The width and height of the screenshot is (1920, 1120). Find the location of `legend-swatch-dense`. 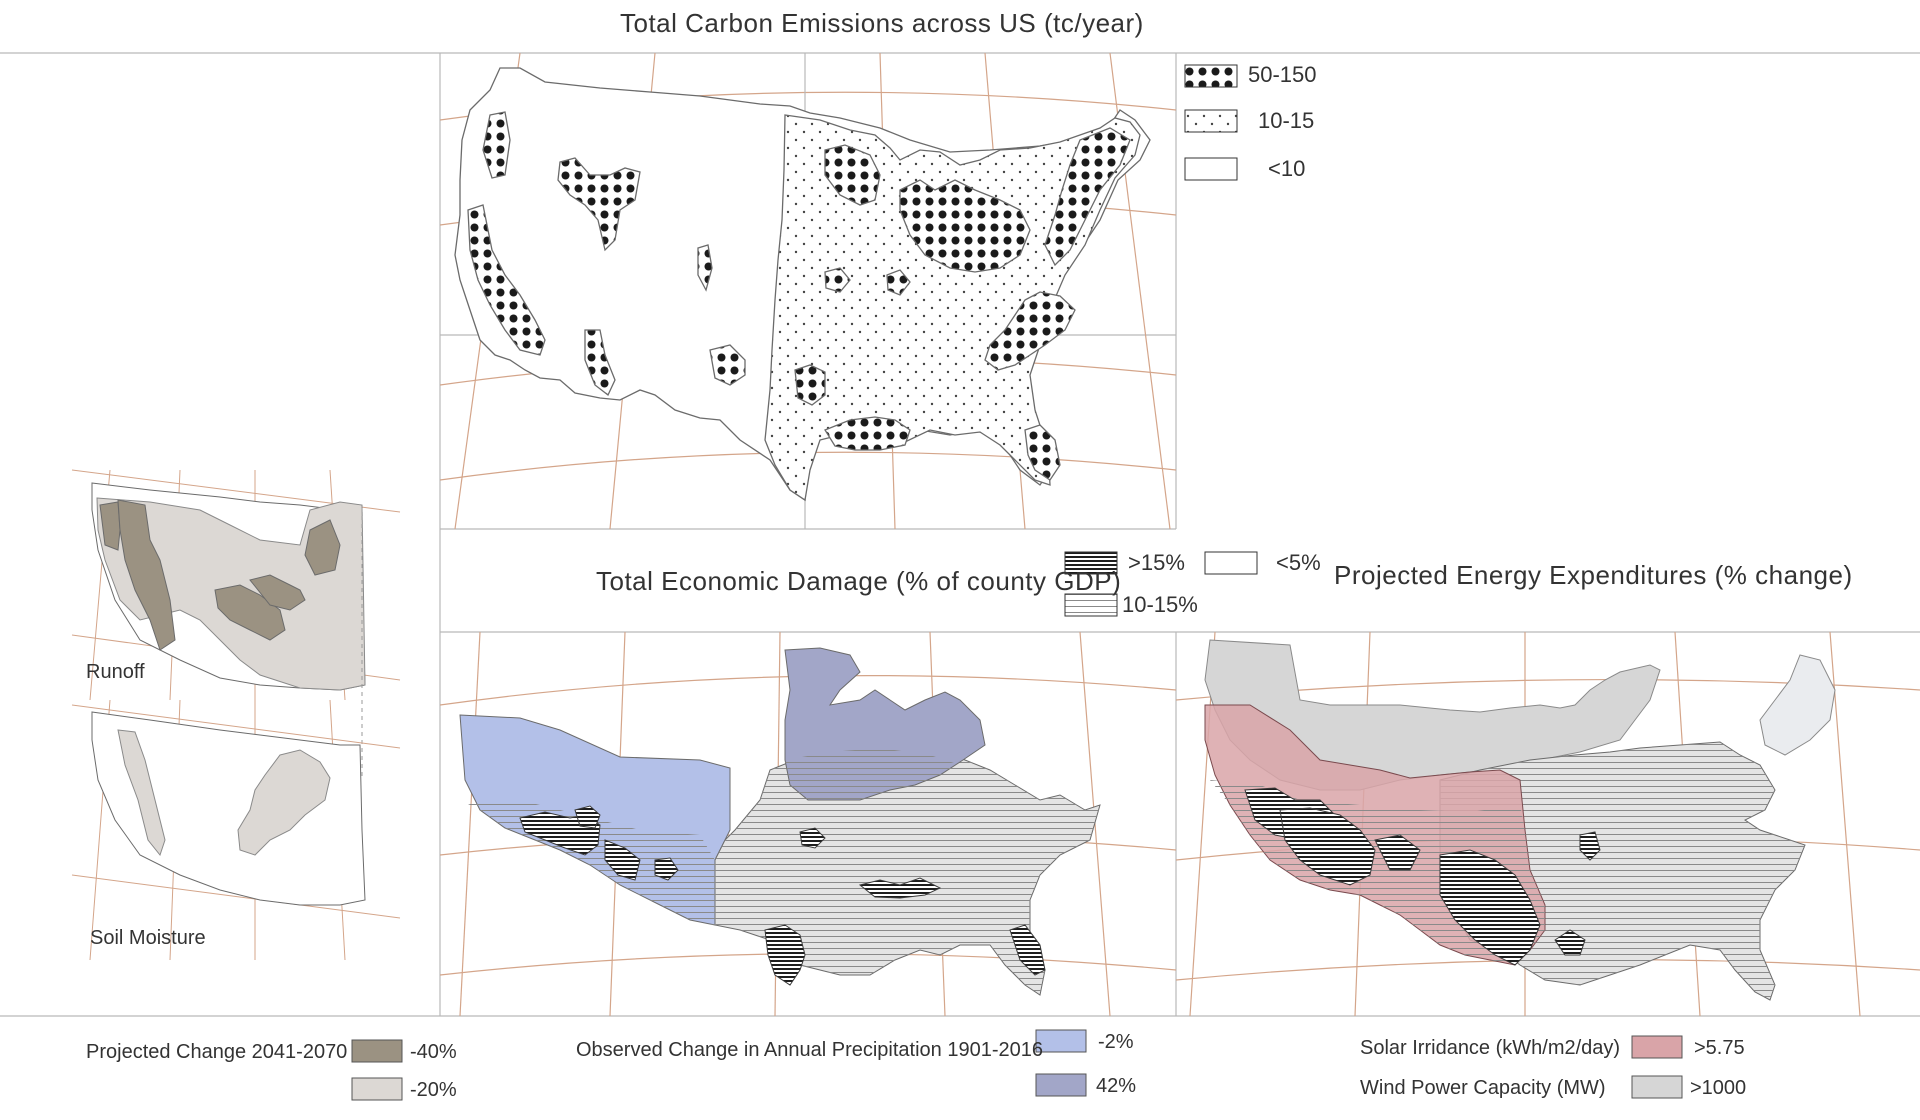

legend-swatch-dense is located at coordinates (1091, 563).